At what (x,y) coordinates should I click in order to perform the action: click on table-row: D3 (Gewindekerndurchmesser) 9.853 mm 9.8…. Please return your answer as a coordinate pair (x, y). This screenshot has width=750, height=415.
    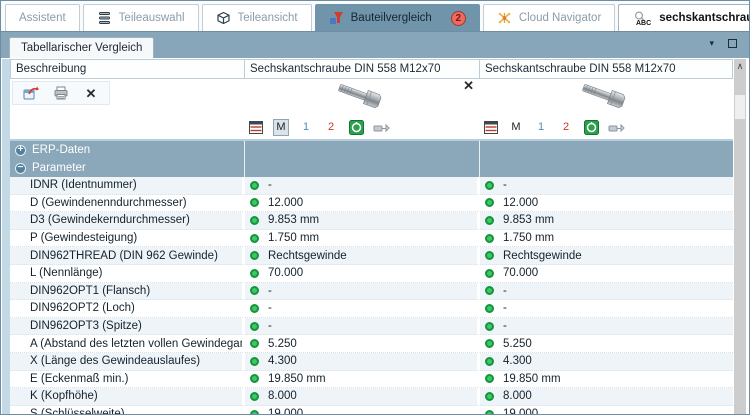
    Looking at the image, I should click on (371, 221).